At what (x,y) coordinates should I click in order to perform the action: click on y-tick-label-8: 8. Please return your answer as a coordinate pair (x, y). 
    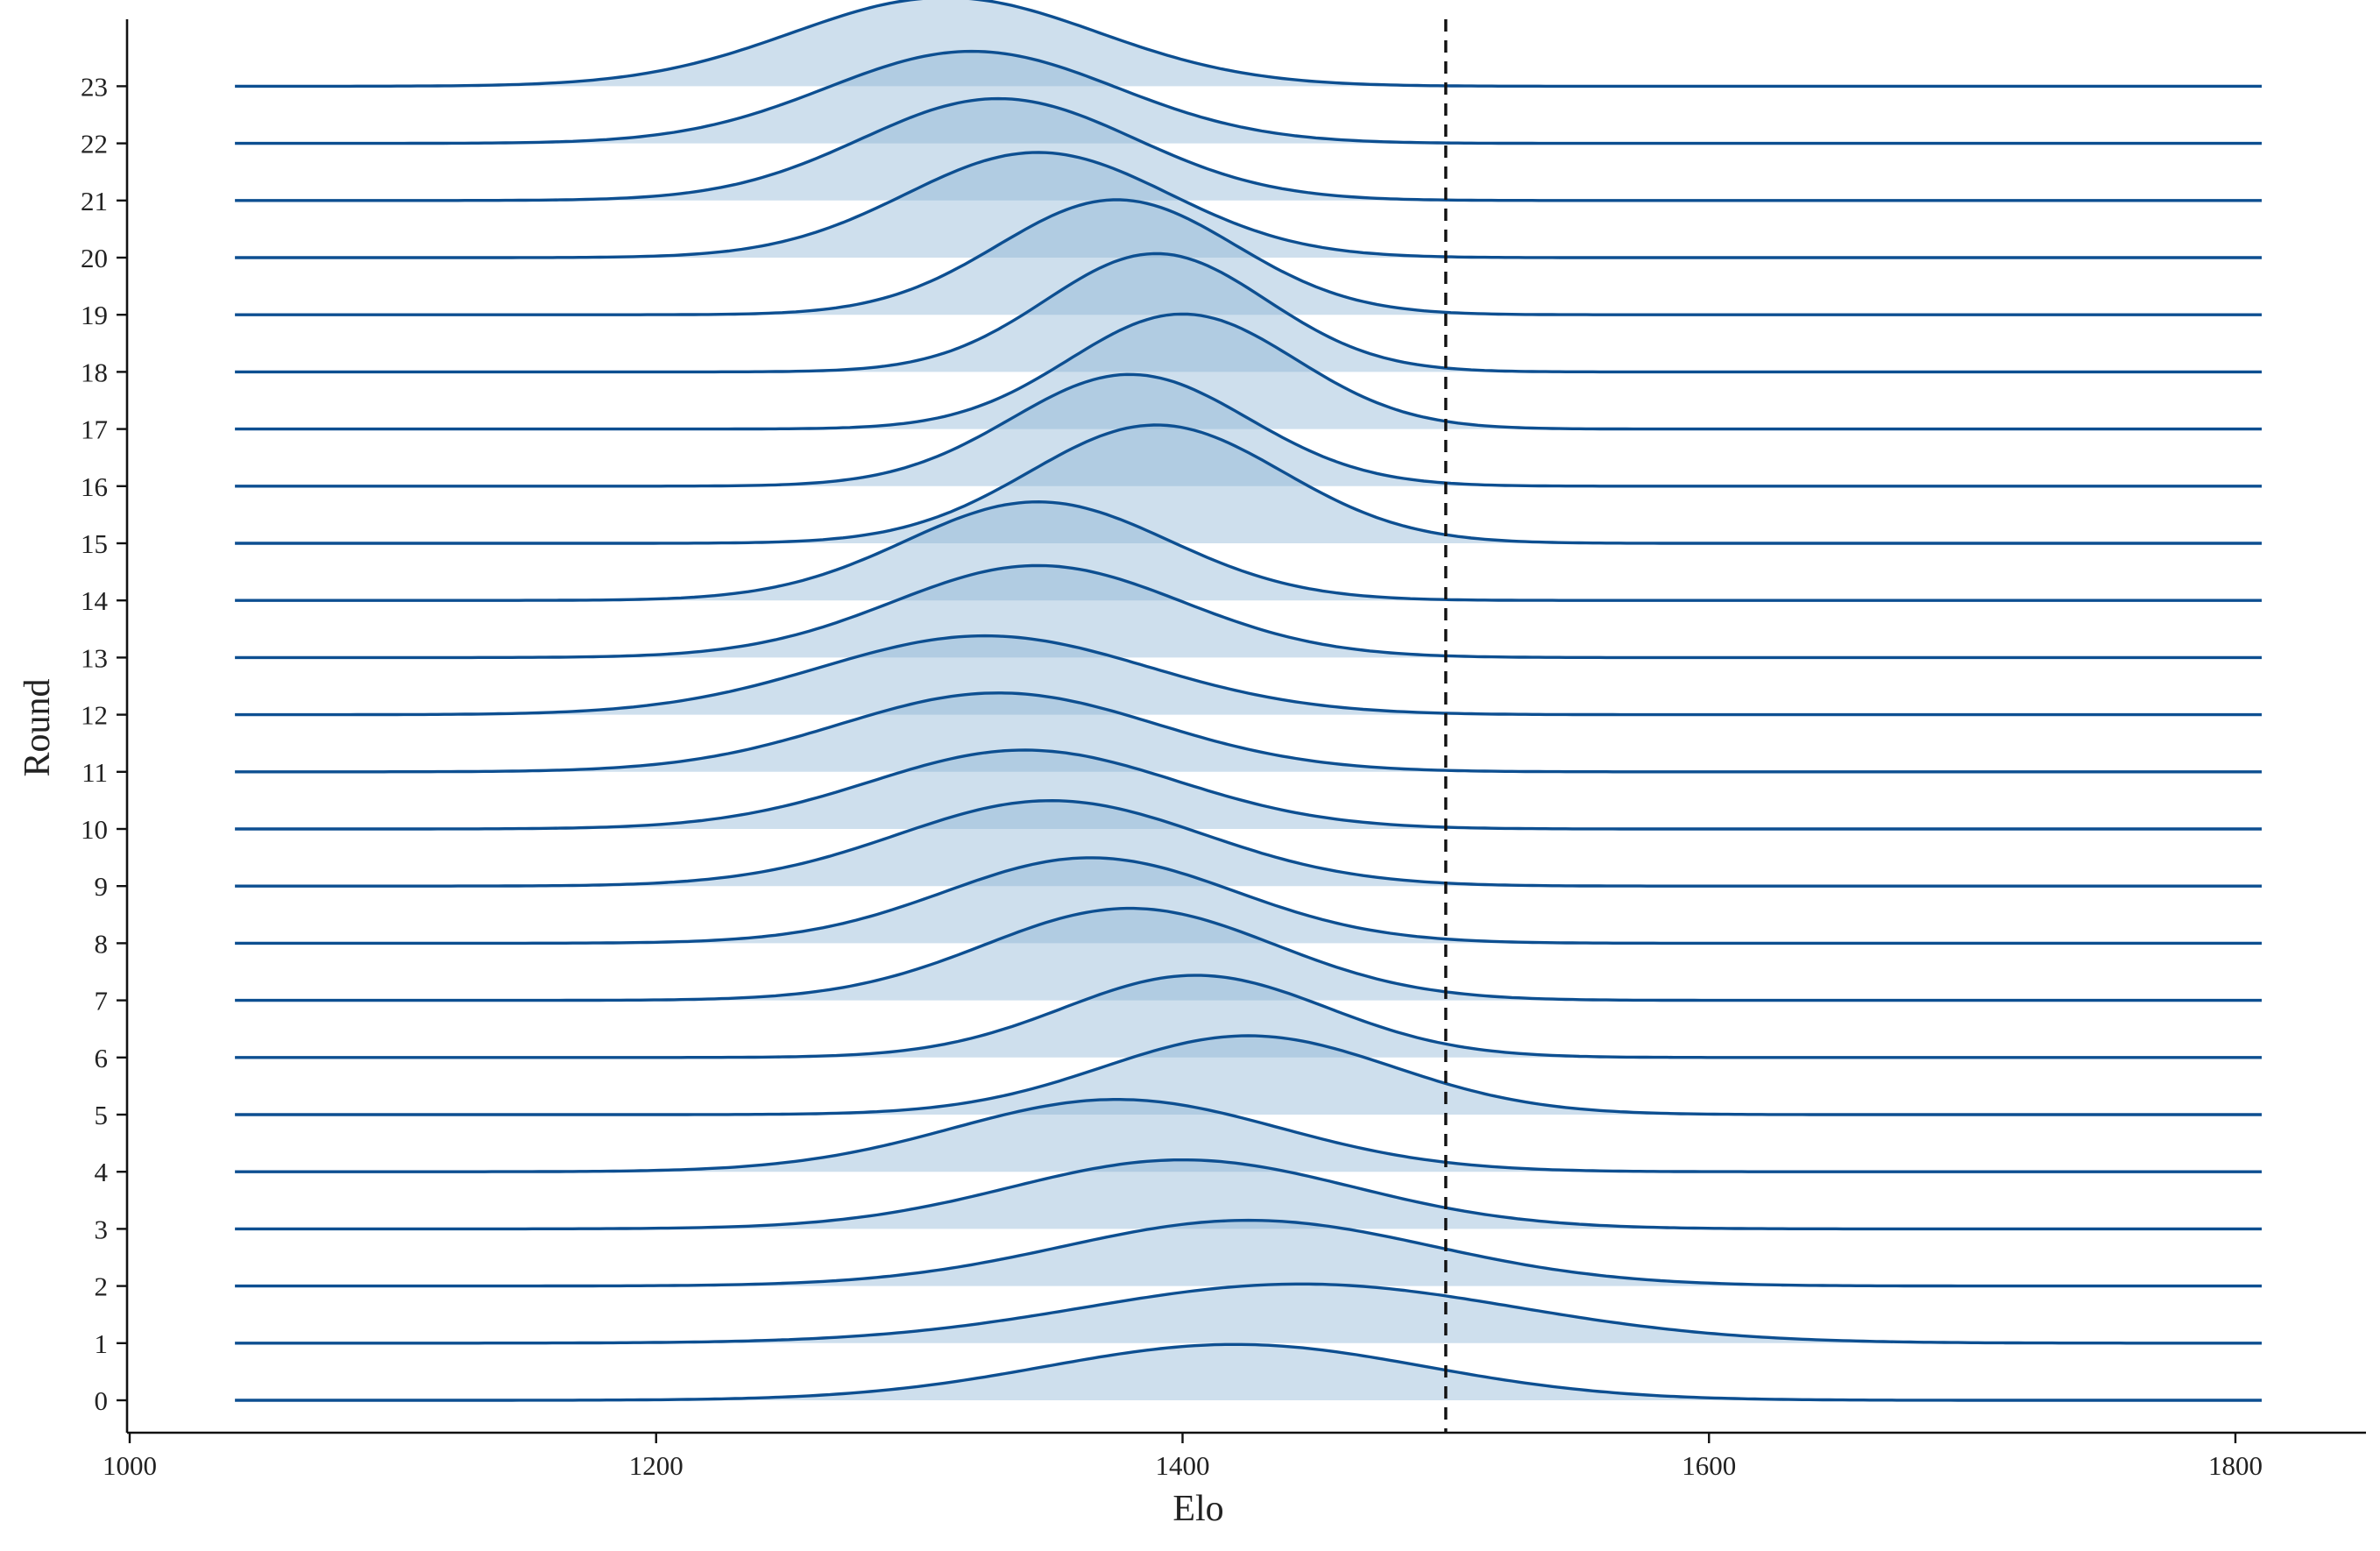
    Looking at the image, I should click on (102, 943).